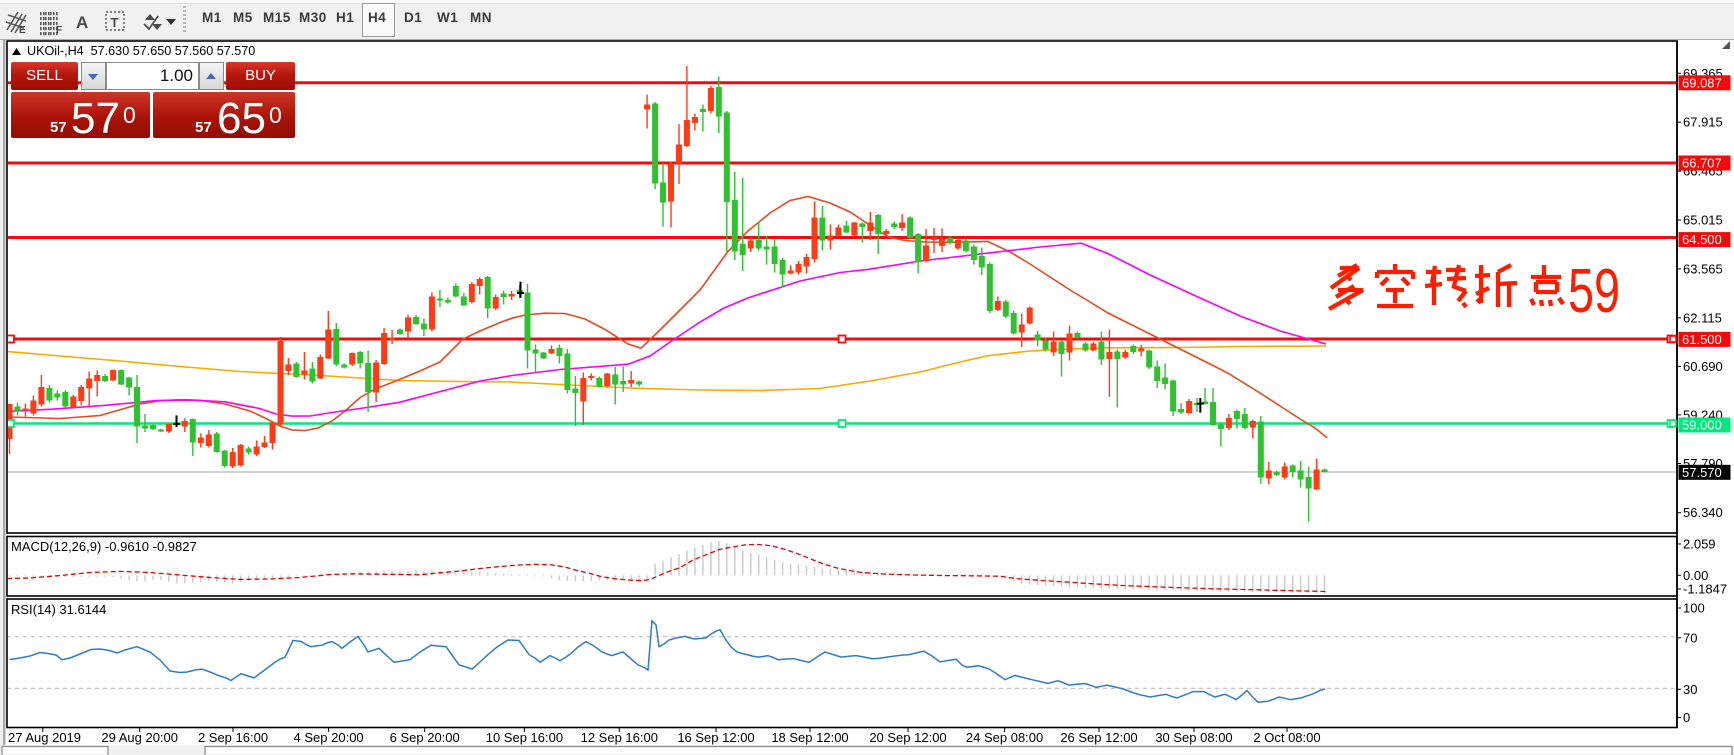  Describe the element at coordinates (329, 737) in the screenshot. I see `svg-text: 4 Sep 20:00` at that location.